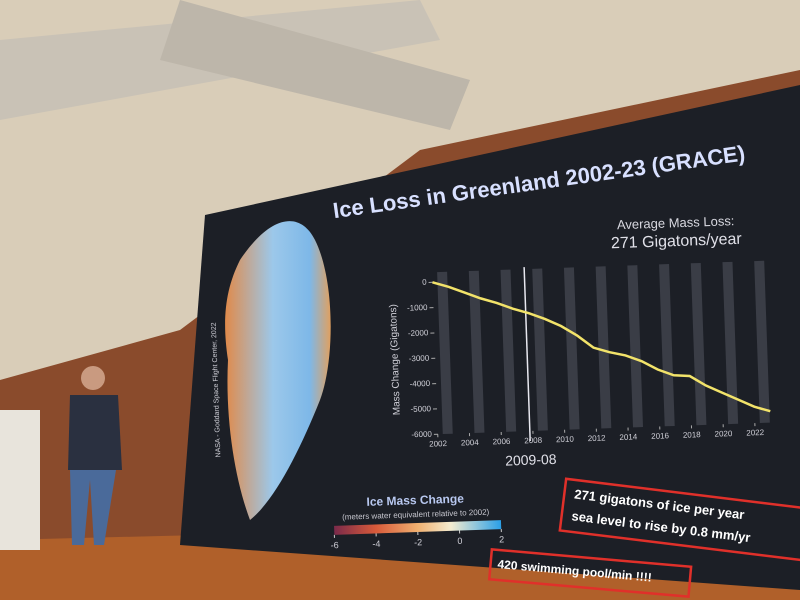 The image size is (800, 600). Describe the element at coordinates (415, 500) in the screenshot. I see `colorbar-title: Ice Mass Change` at that location.